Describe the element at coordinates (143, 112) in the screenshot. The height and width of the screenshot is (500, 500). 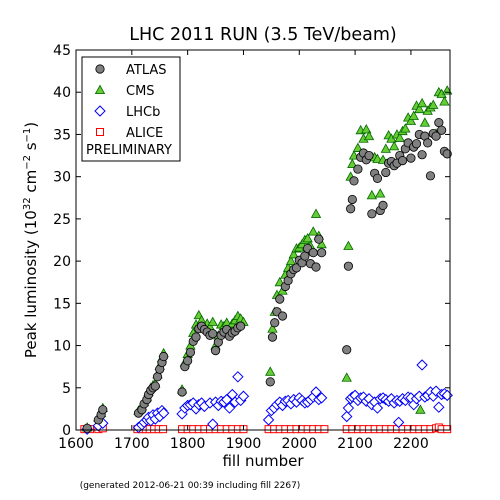
I see `legend-label-lhcb: LHCb` at that location.